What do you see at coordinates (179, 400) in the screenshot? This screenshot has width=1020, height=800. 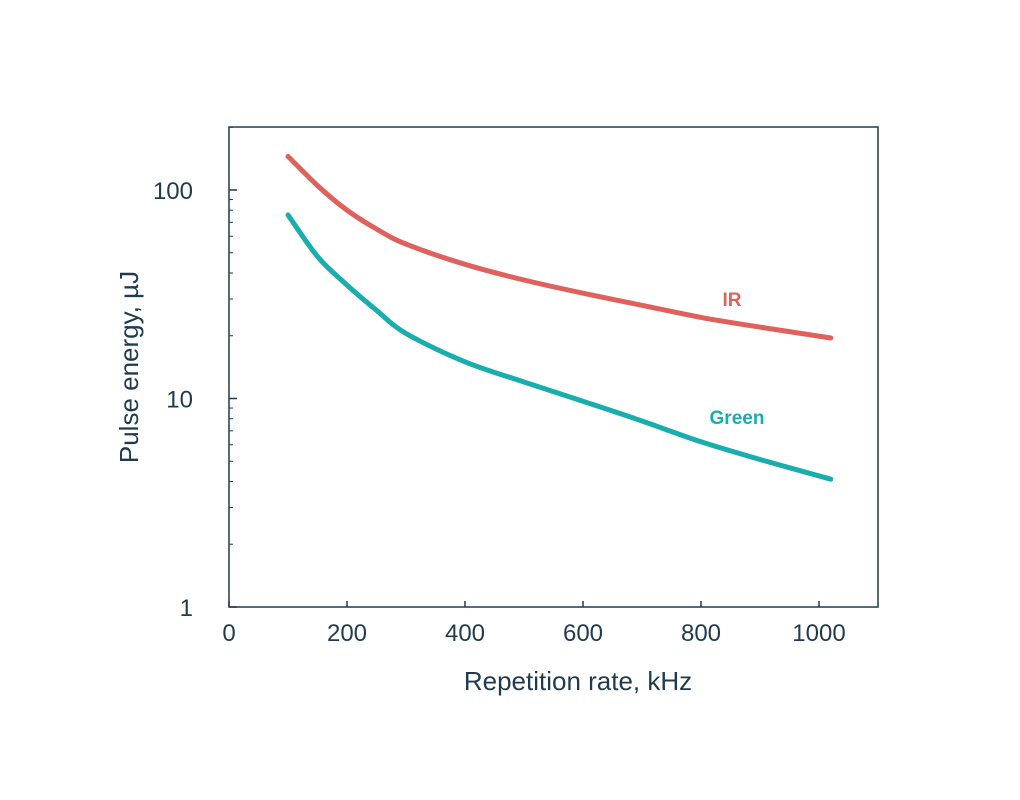 I see `y-tick-label: 10` at bounding box center [179, 400].